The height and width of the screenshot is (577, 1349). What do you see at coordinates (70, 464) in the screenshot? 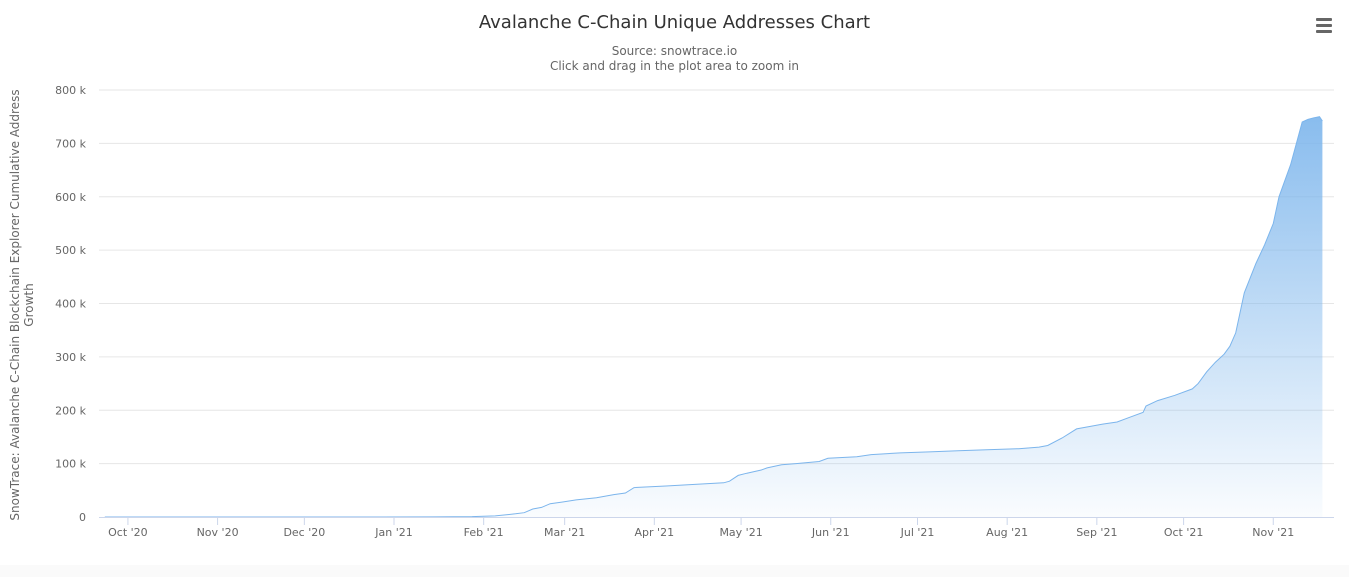
I see `y-tick-label: 100 k` at bounding box center [70, 464].